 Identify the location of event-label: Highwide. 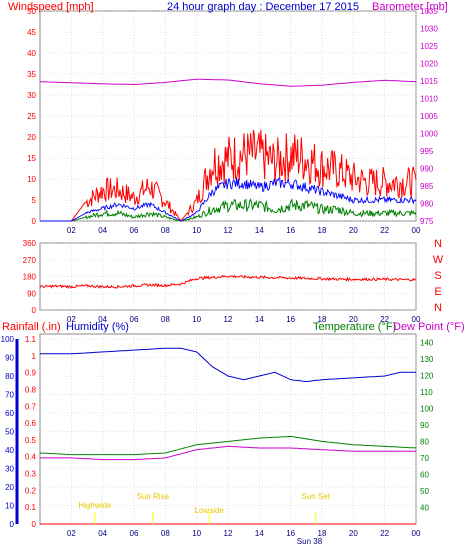
(94, 505).